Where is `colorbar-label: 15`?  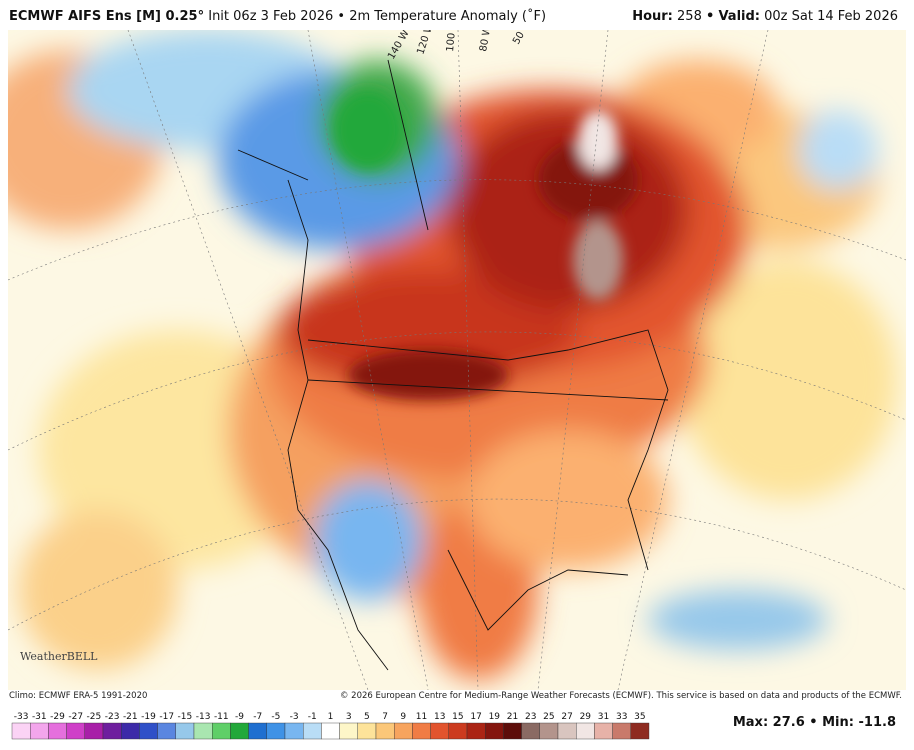 colorbar-label: 15 is located at coordinates (457, 717).